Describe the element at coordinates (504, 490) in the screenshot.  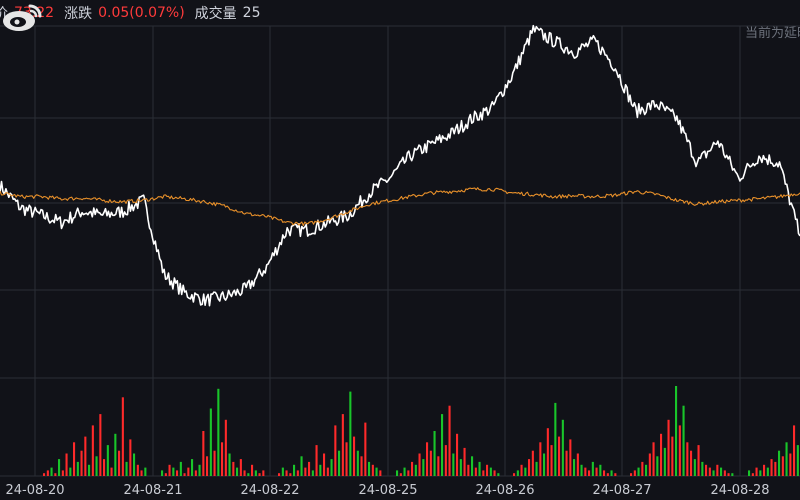
I see `x-tick-label: 24-08-26` at that location.